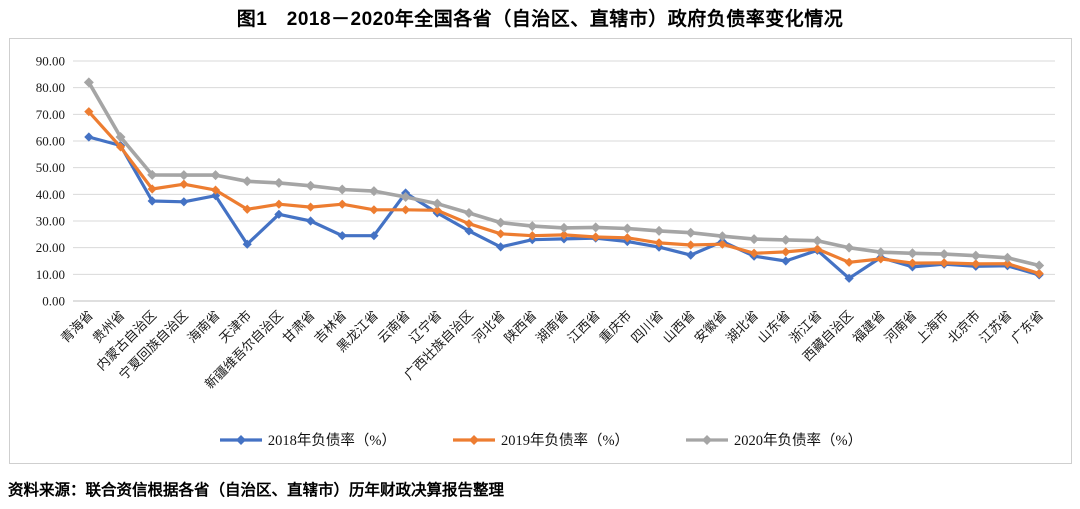 Image resolution: width=1080 pixels, height=509 pixels. I want to click on x-axis-category-label: 山东省, so click(774, 327).